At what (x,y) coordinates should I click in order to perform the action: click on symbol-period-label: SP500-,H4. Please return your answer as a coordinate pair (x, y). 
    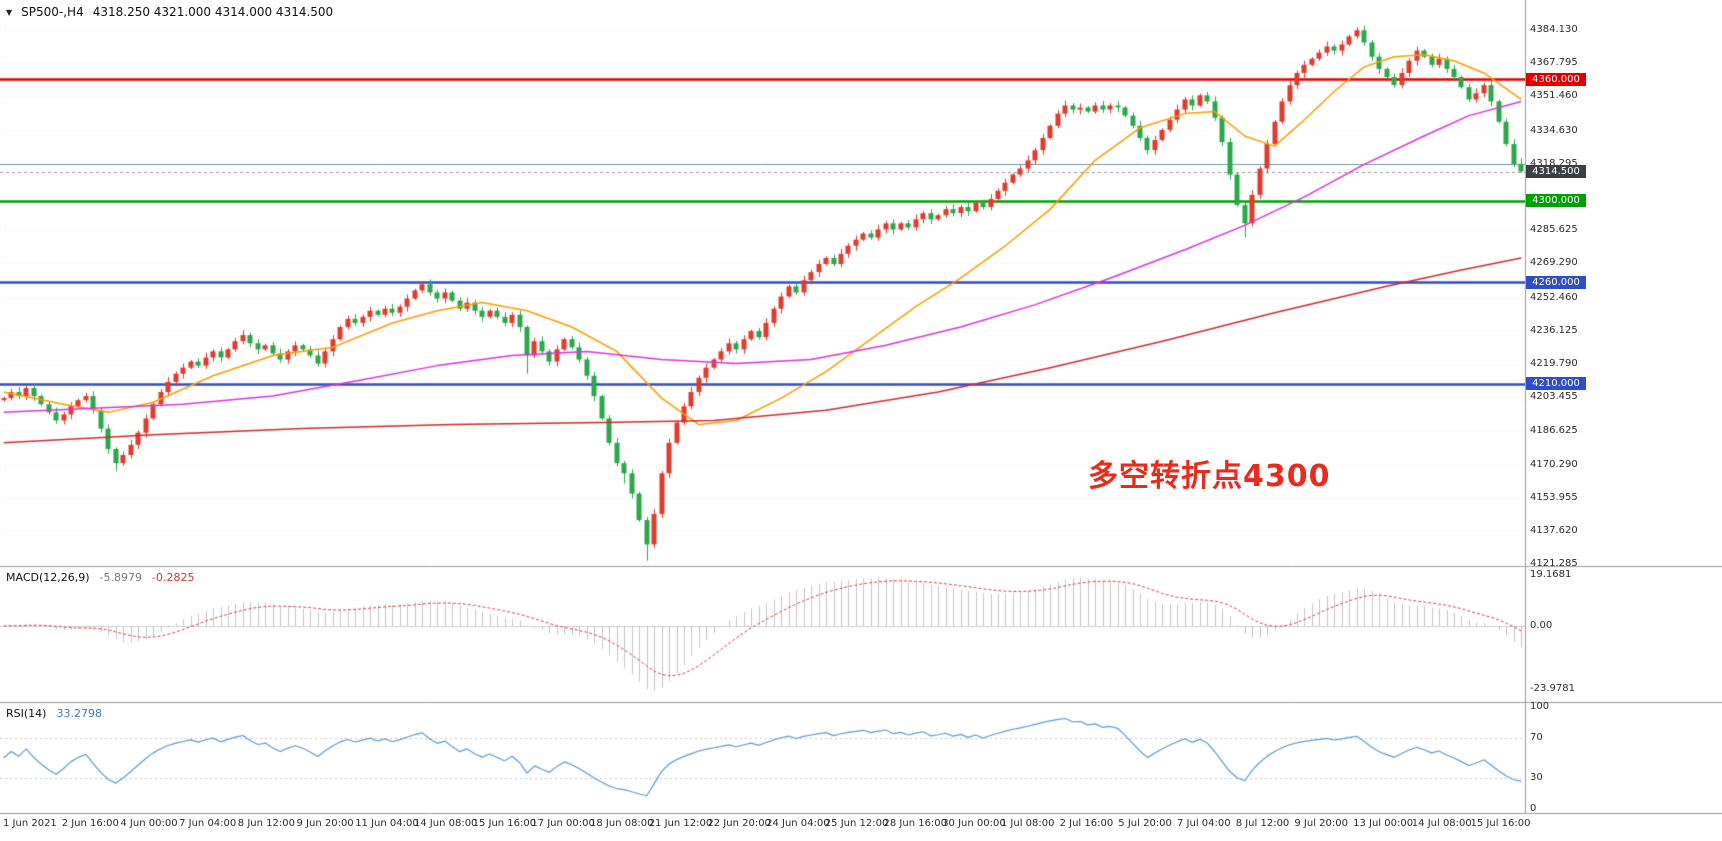
    Looking at the image, I should click on (52, 12).